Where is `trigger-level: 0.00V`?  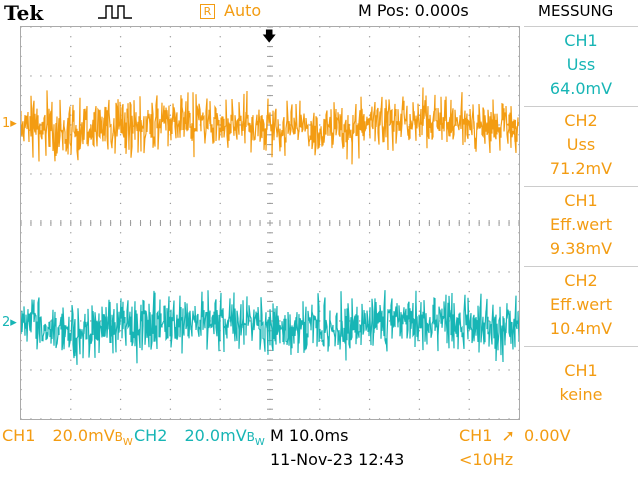
trigger-level: 0.00V is located at coordinates (547, 435).